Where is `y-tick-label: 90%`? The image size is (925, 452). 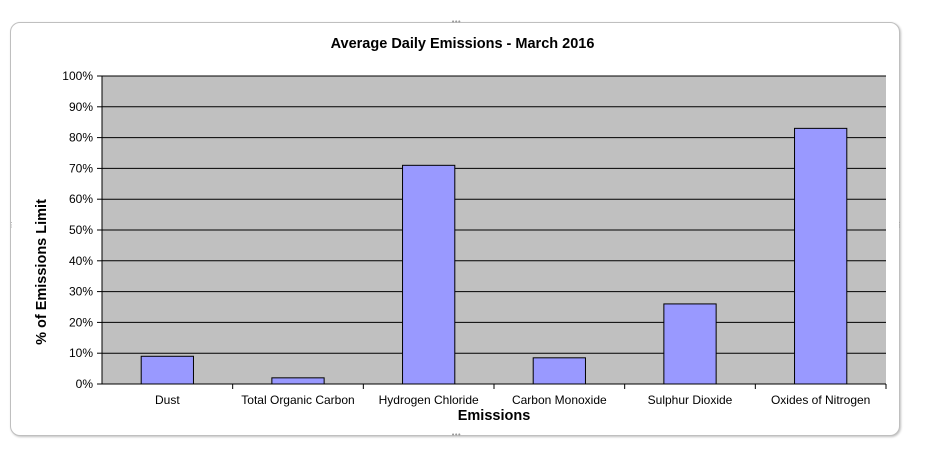
y-tick-label: 90% is located at coordinates (81, 107).